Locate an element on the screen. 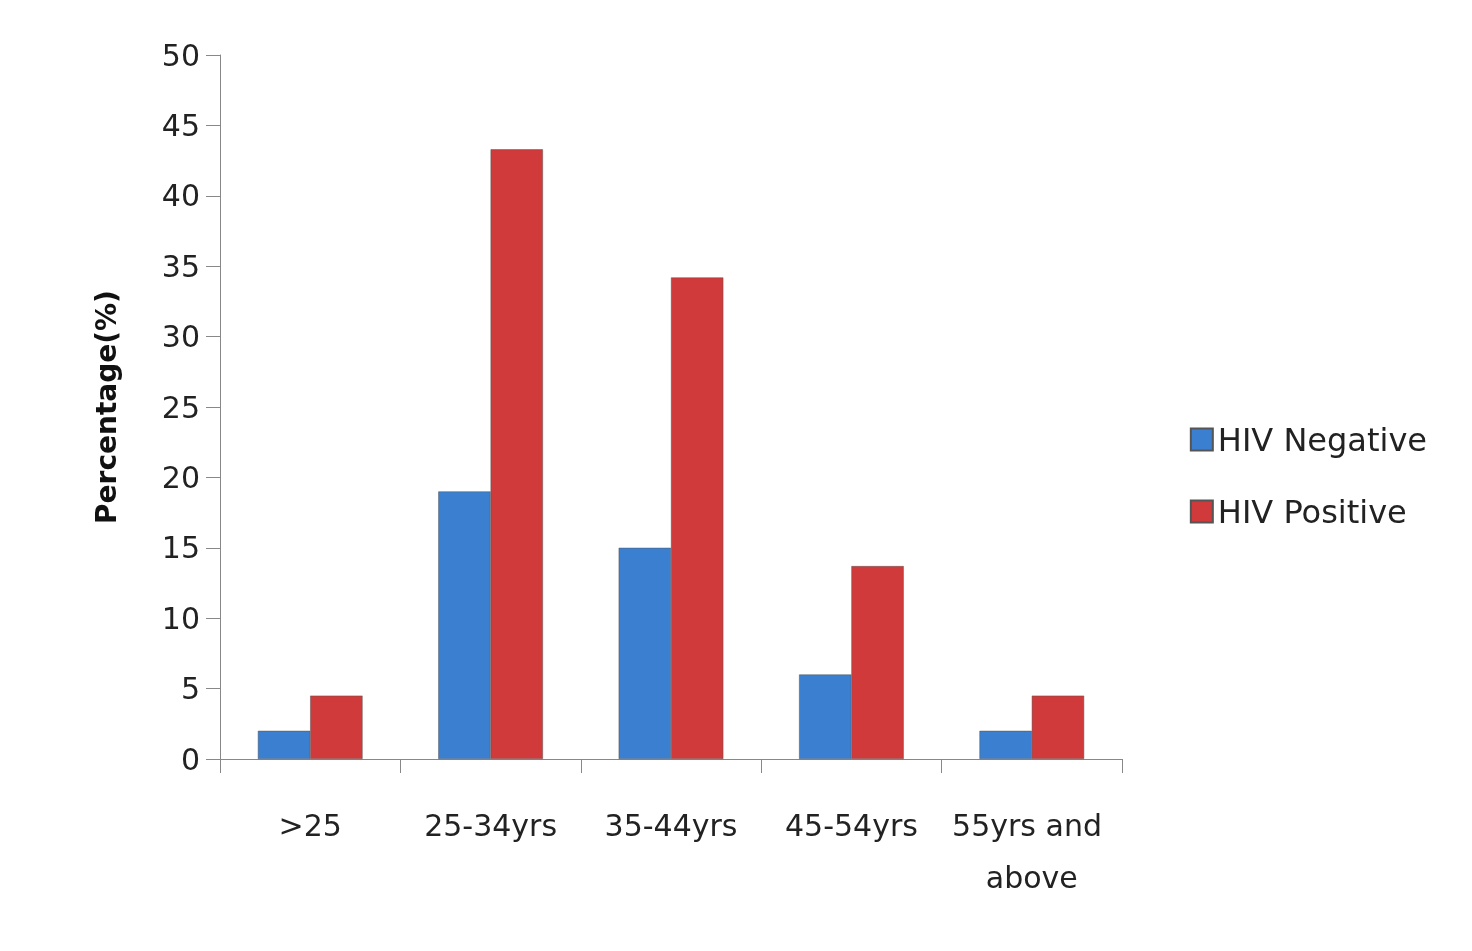 Image resolution: width=1472 pixels, height=951 pixels. y-tick-label: 20 is located at coordinates (180, 477).